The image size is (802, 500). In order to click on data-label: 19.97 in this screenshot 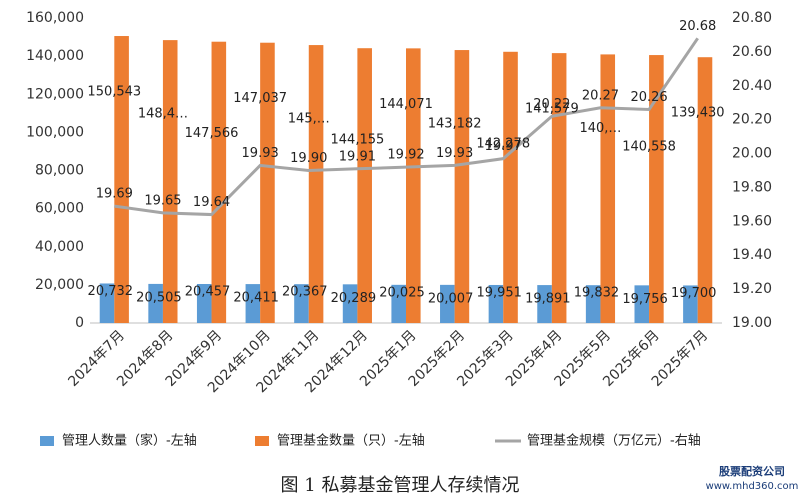, I will do `click(503, 146)`.